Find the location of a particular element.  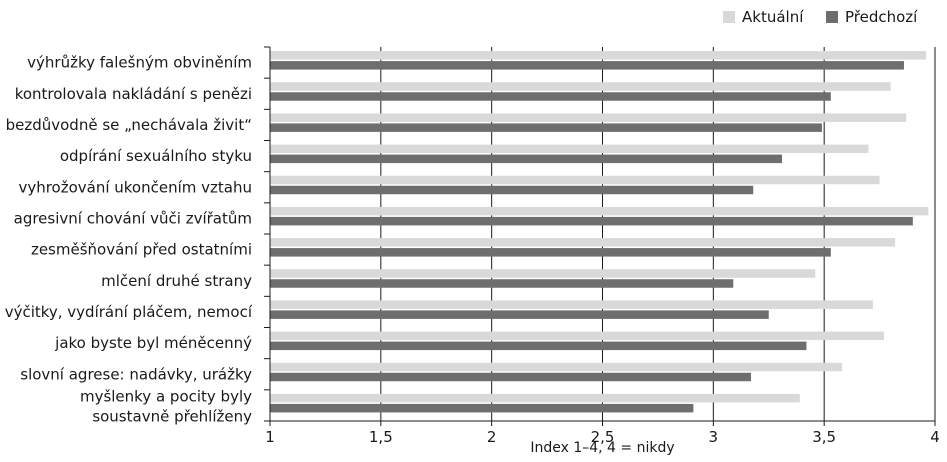

category-label: bezdůvodně se „nechávala živit“ is located at coordinates (129, 125).